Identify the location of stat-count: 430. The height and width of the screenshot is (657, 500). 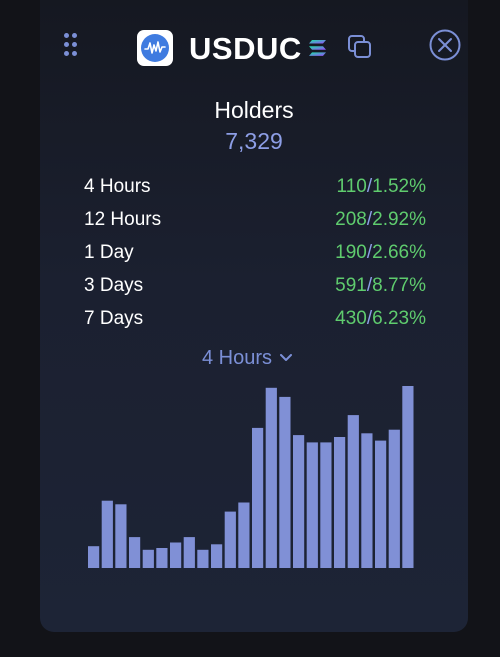
(351, 318).